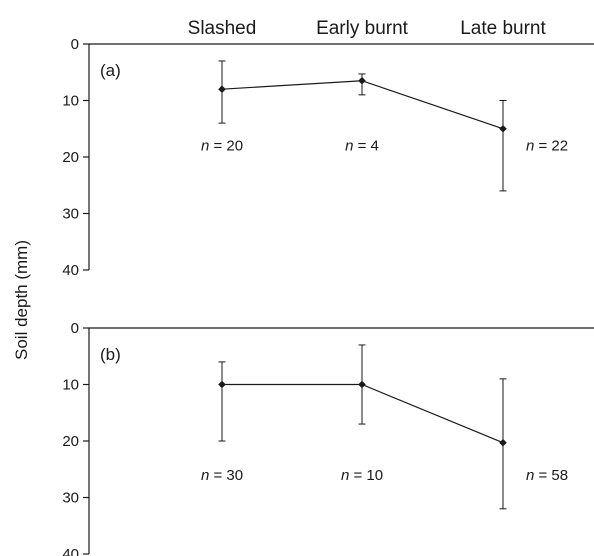 This screenshot has width=594, height=556. What do you see at coordinates (547, 475) in the screenshot?
I see `n-label: n = 58` at bounding box center [547, 475].